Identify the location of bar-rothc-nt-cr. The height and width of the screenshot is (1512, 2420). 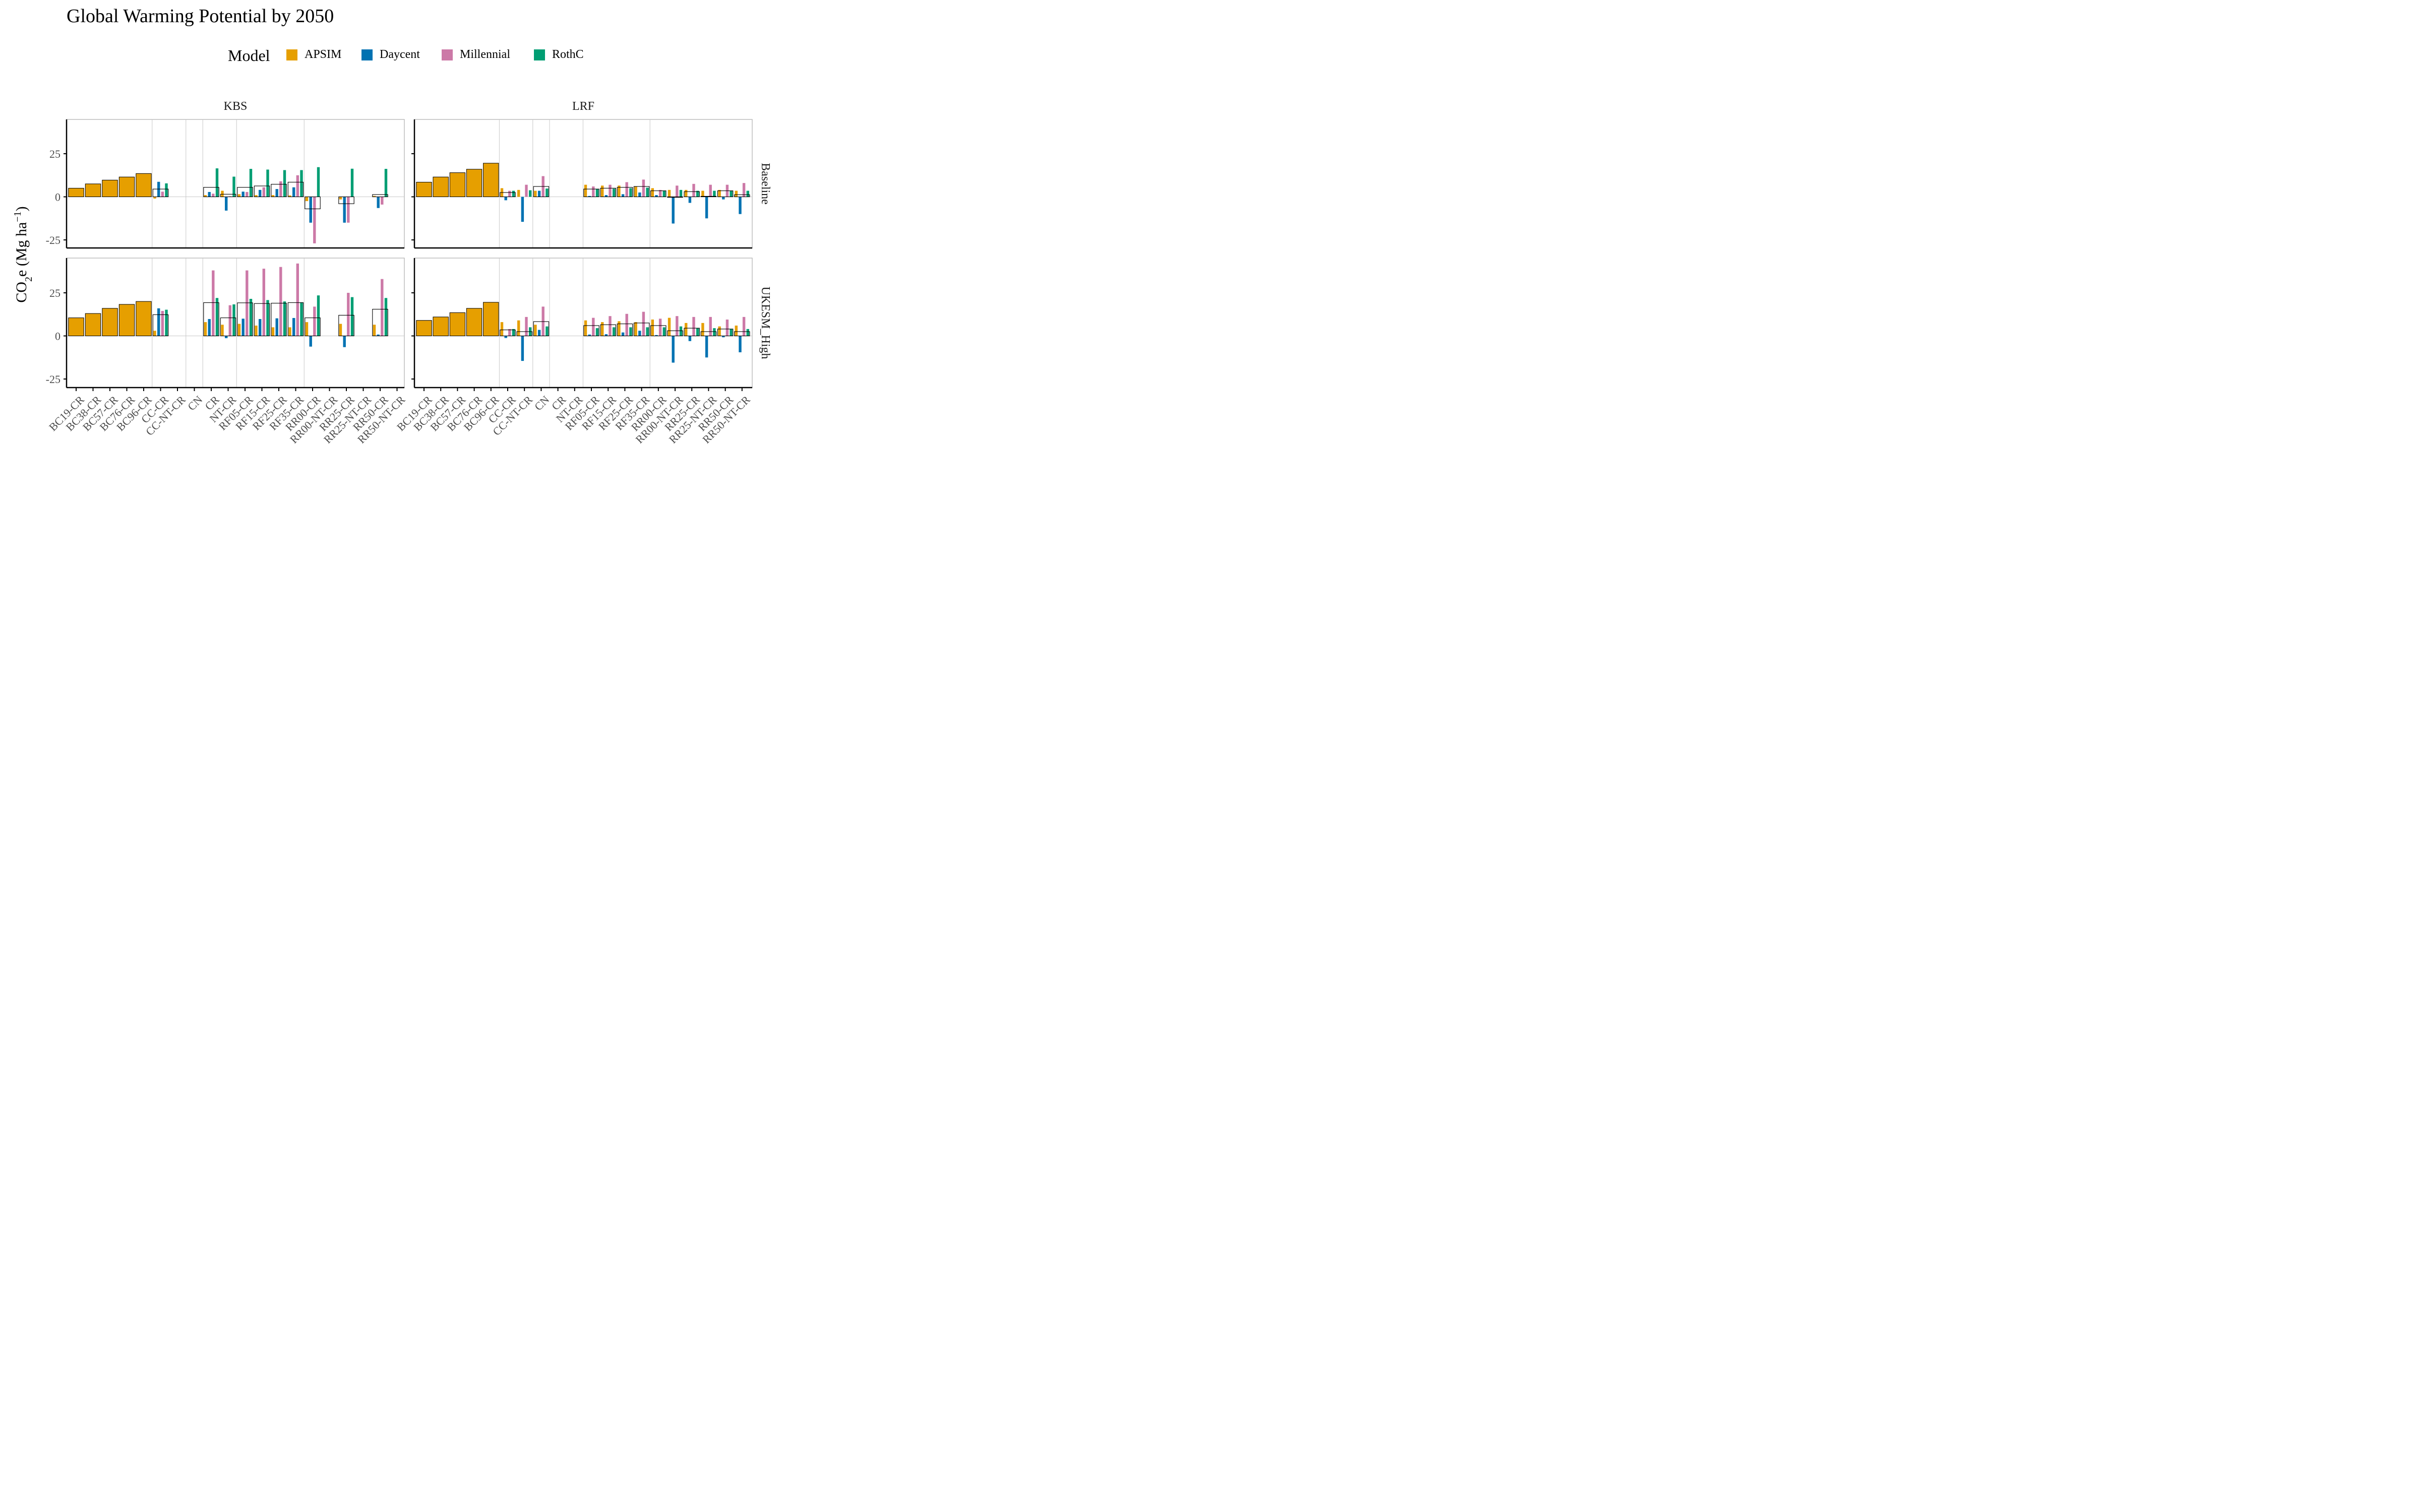
(233, 186).